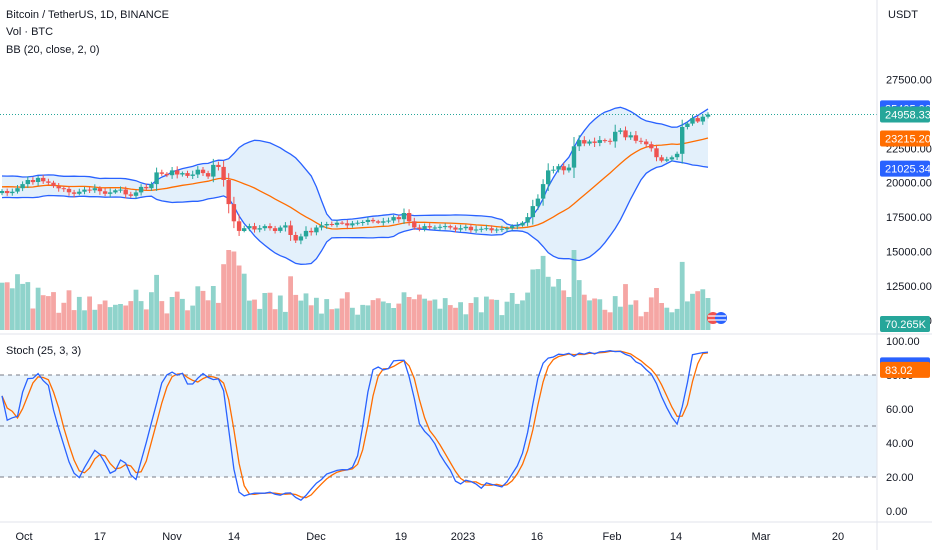 Image resolution: width=932 pixels, height=550 pixels. What do you see at coordinates (903, 15) in the screenshot?
I see `price-axis-unit: USDT` at bounding box center [903, 15].